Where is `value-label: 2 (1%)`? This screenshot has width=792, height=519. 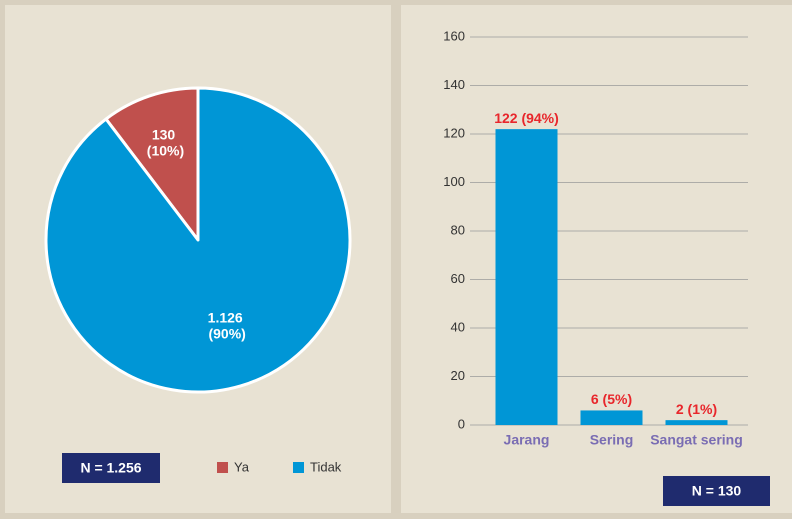 value-label: 2 (1%) is located at coordinates (696, 409).